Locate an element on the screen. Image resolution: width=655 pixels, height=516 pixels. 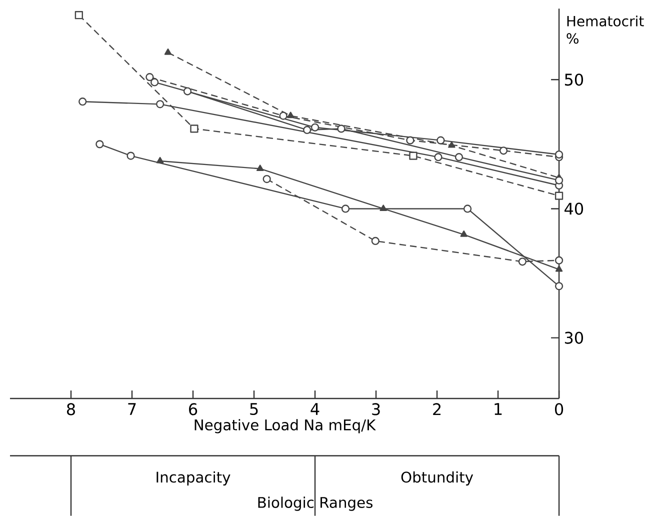
x-tick-label: 2 is located at coordinates (437, 409).